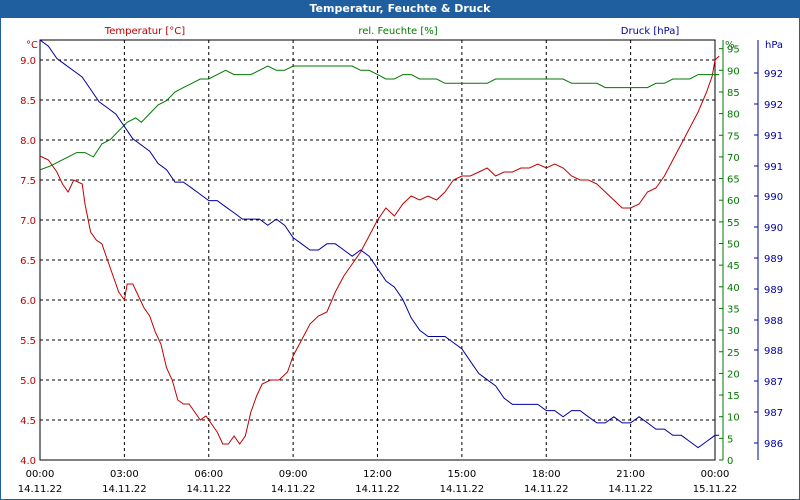 The height and width of the screenshot is (500, 800). What do you see at coordinates (293, 474) in the screenshot?
I see `x-tick-time: 09:00` at bounding box center [293, 474].